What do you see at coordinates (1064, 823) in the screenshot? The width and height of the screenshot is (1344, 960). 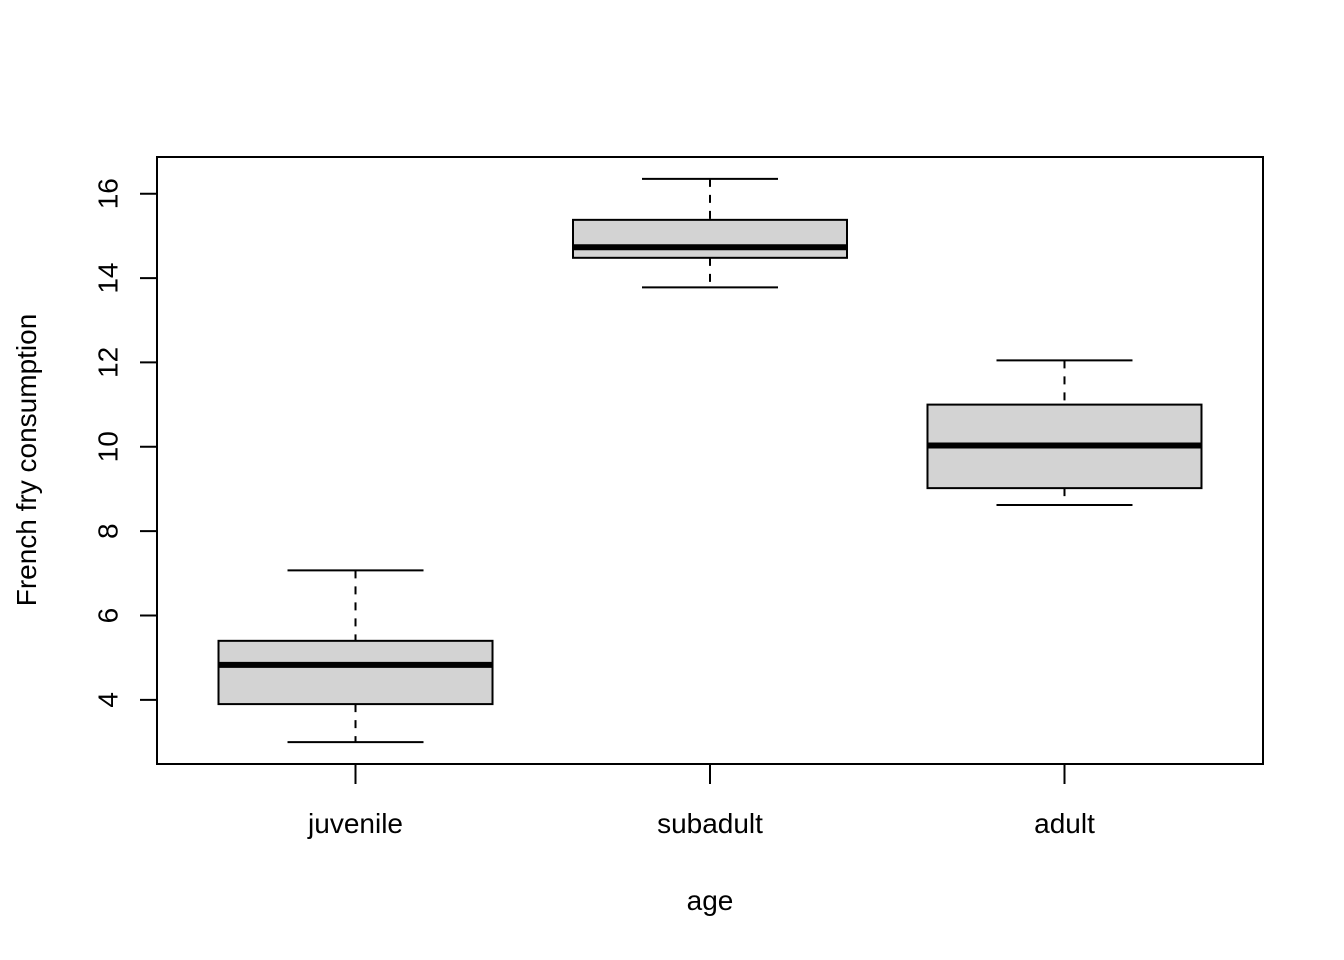 I see `x-tick-label: adult` at bounding box center [1064, 823].